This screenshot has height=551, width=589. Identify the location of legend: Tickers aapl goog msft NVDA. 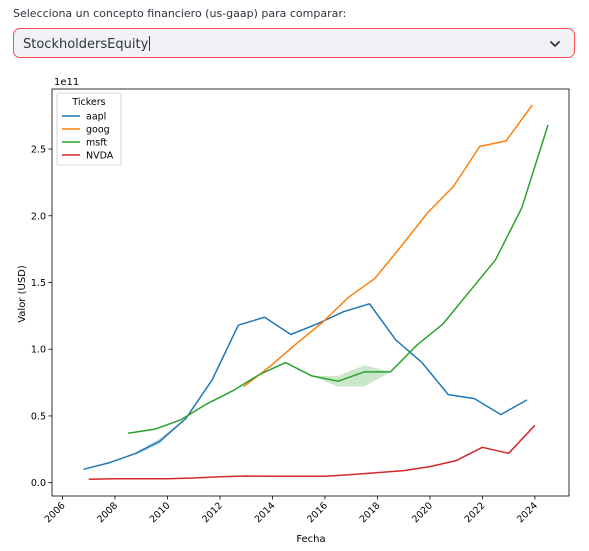
(89, 129).